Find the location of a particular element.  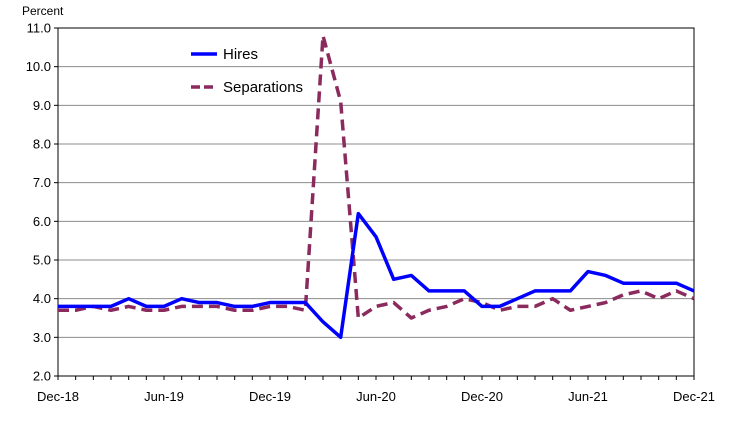

hires-legend-label: Hires is located at coordinates (240, 54).